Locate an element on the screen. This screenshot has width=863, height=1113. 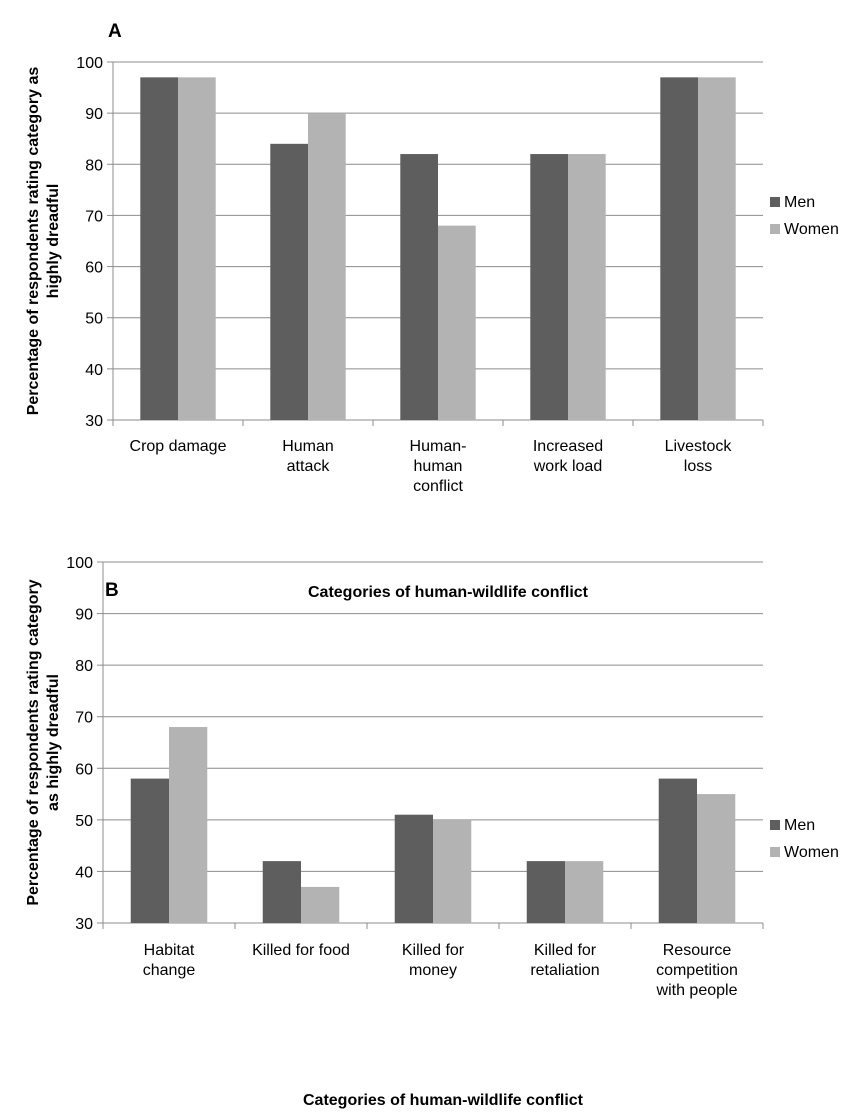
category-label-line: loss is located at coordinates (698, 466).